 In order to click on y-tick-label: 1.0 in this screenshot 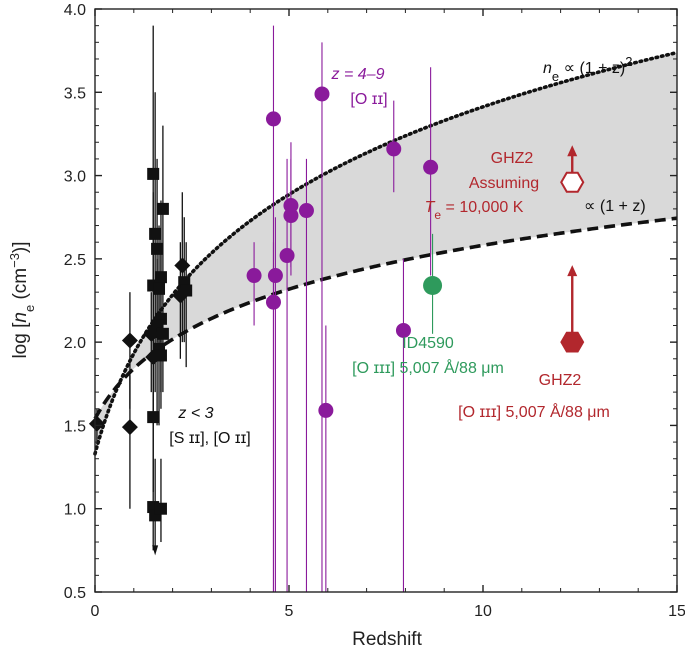, I will do `click(75, 510)`.